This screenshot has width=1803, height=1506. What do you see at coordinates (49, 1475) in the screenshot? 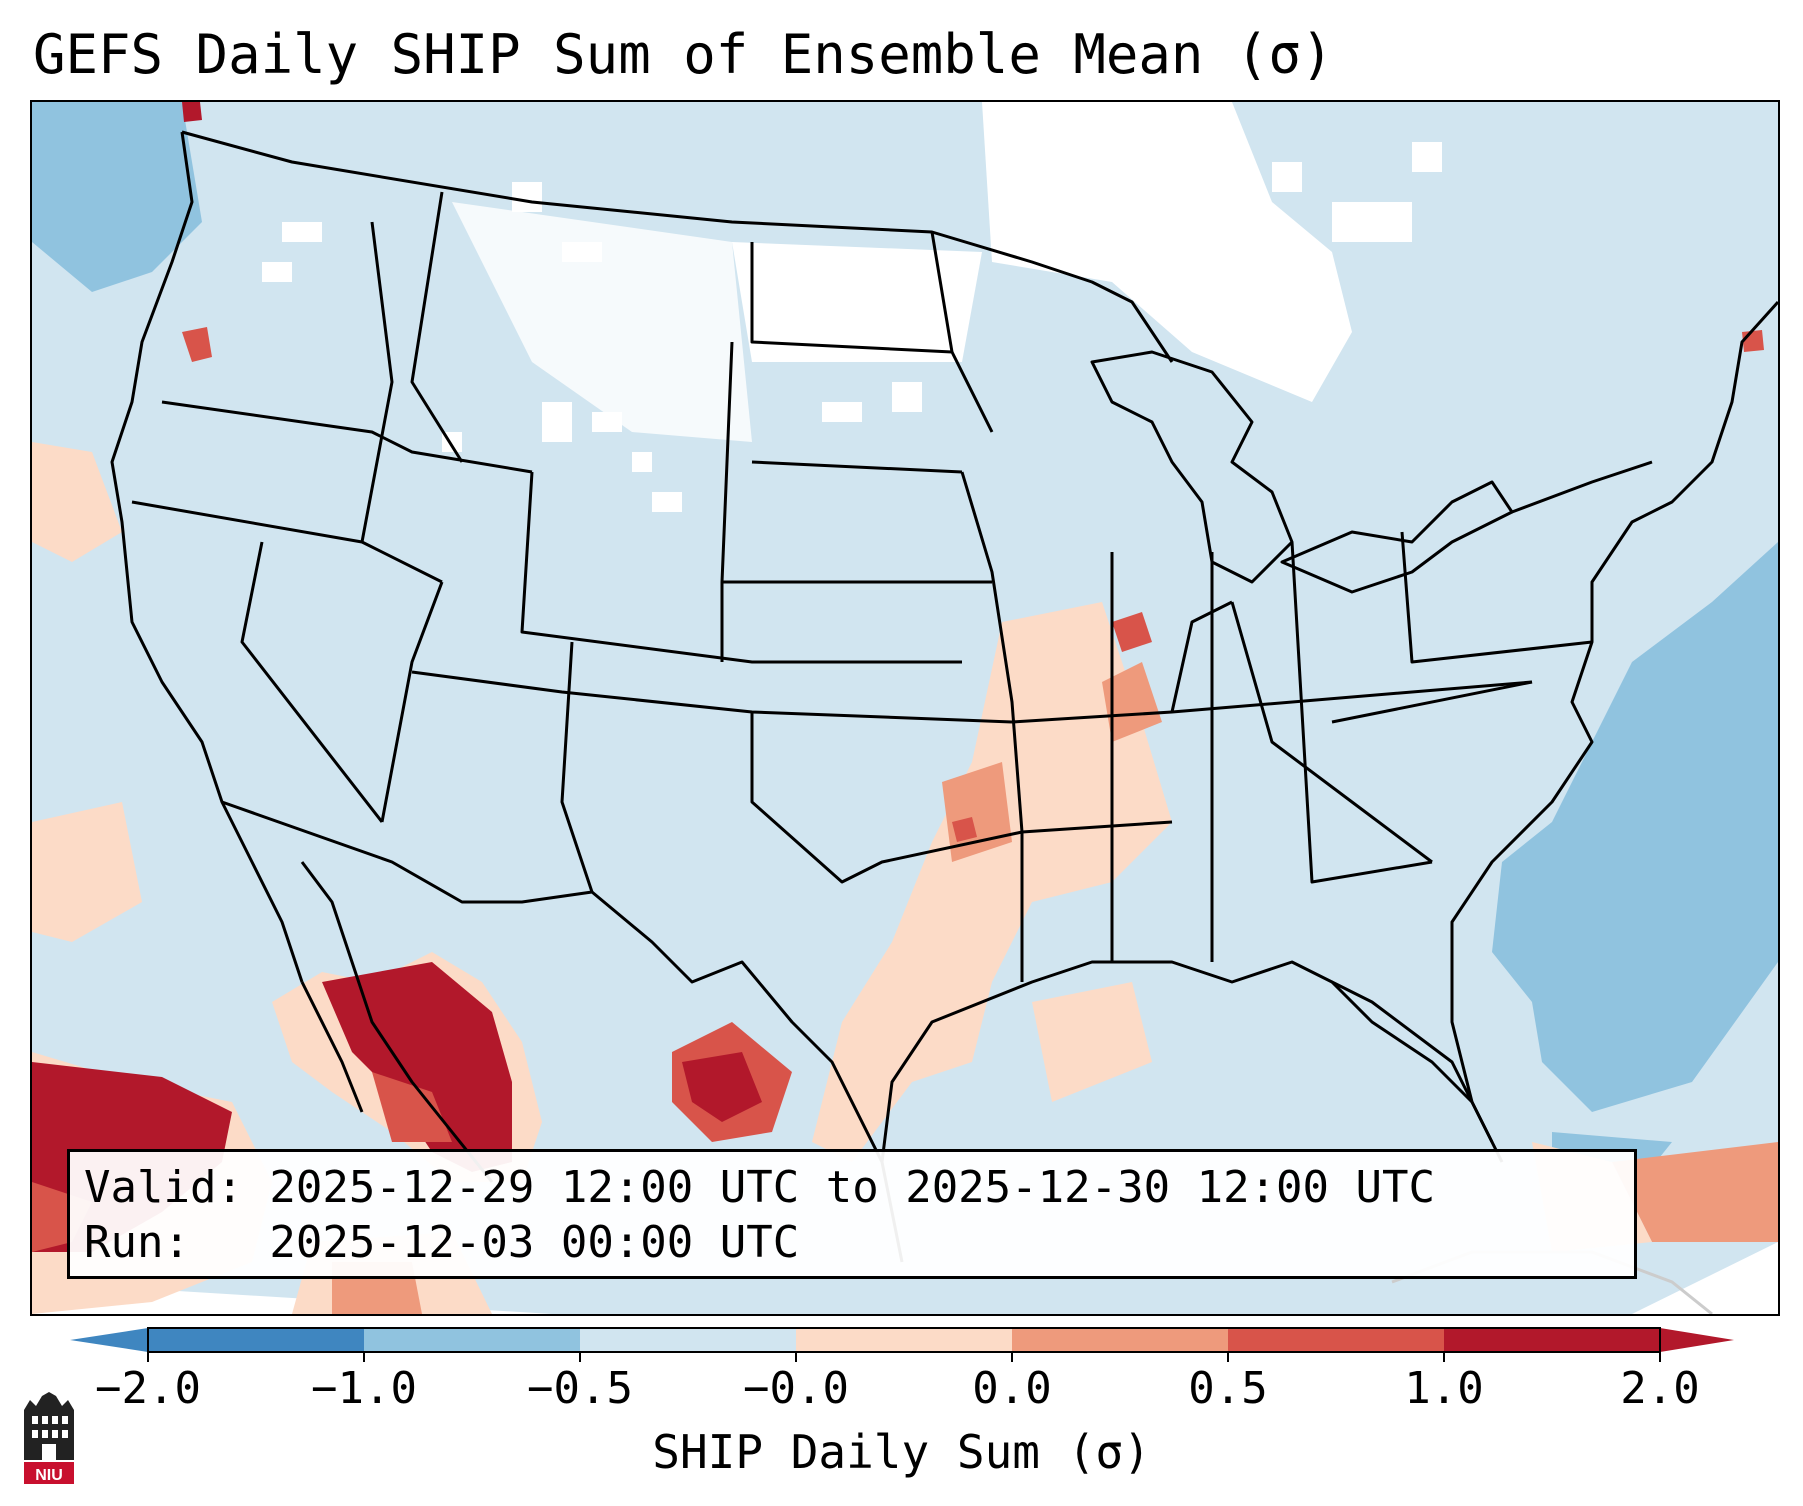
I see `logo-text: NIU` at bounding box center [49, 1475].